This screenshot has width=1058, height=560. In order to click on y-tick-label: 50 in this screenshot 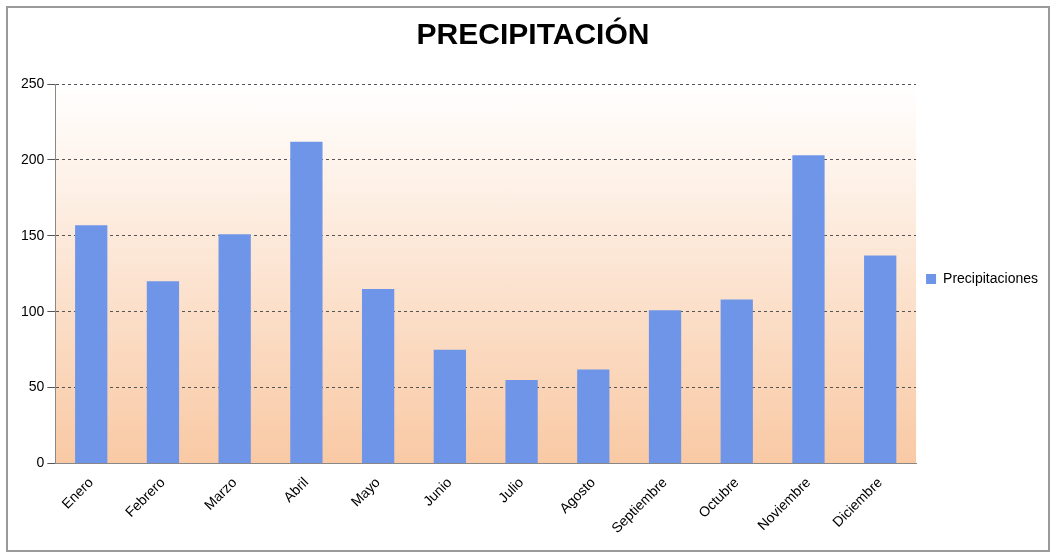, I will do `click(36, 386)`.